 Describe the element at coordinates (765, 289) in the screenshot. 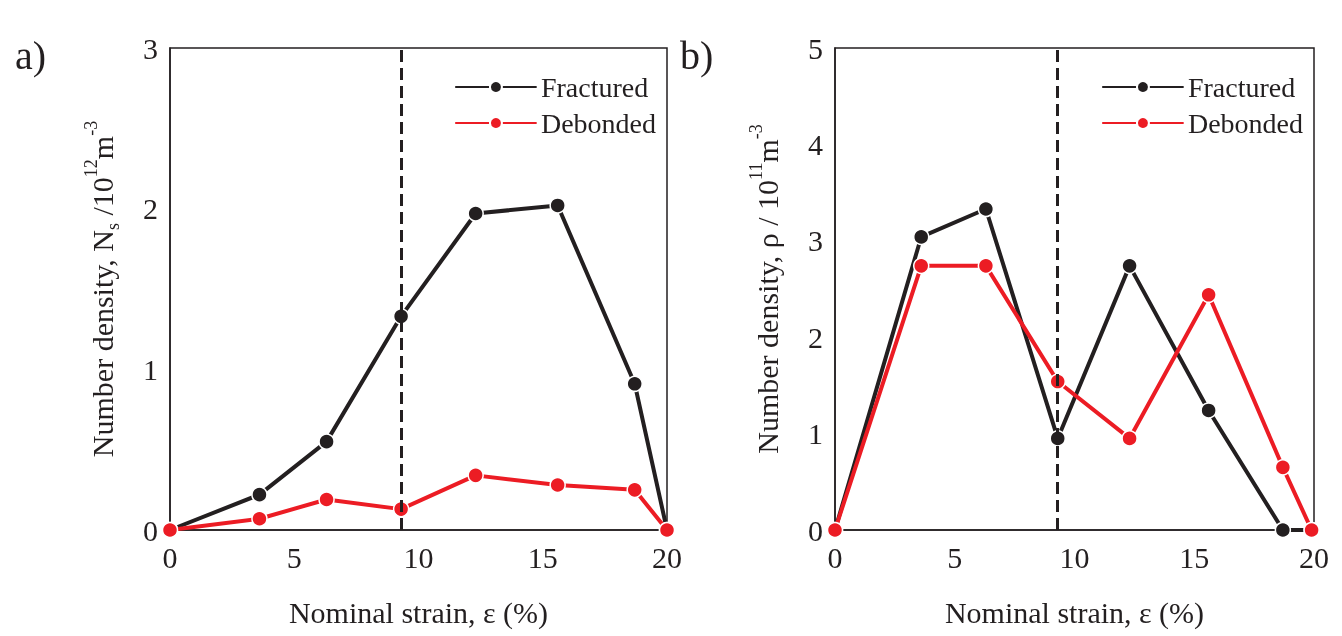

I see `y-axis-title: Number density, ρ / 1011m-3` at that location.